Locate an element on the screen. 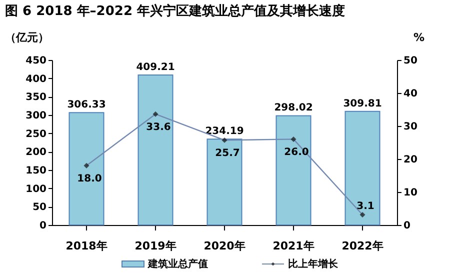 This screenshot has width=461, height=276. x-tick-label: 2021年 is located at coordinates (293, 246).